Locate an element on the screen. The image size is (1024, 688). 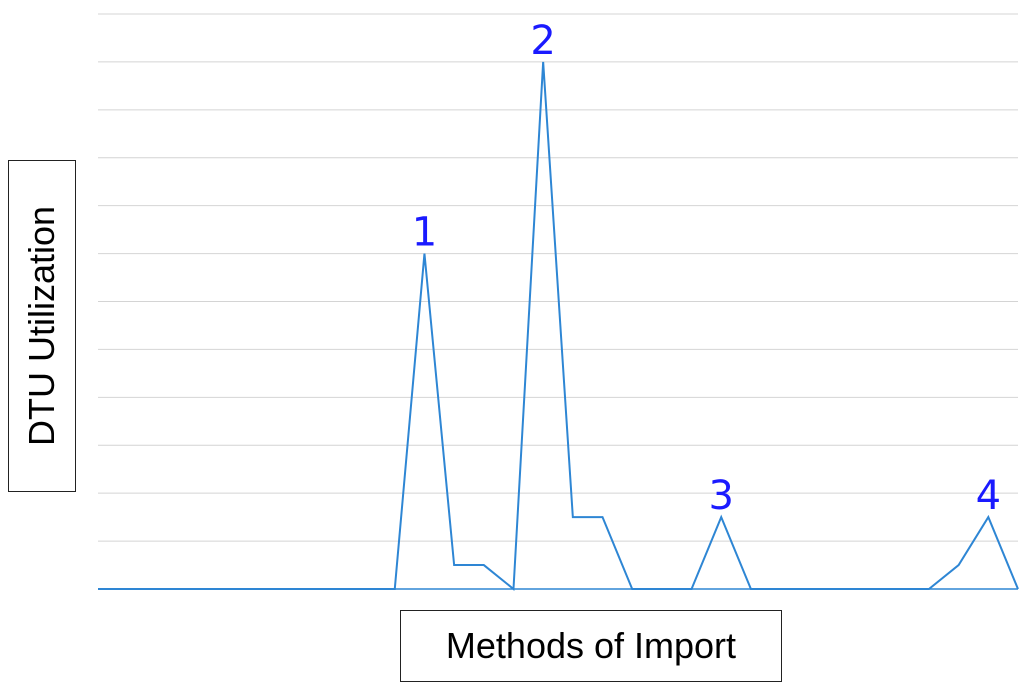
peak-annotation-3: 3 is located at coordinates (720, 496).